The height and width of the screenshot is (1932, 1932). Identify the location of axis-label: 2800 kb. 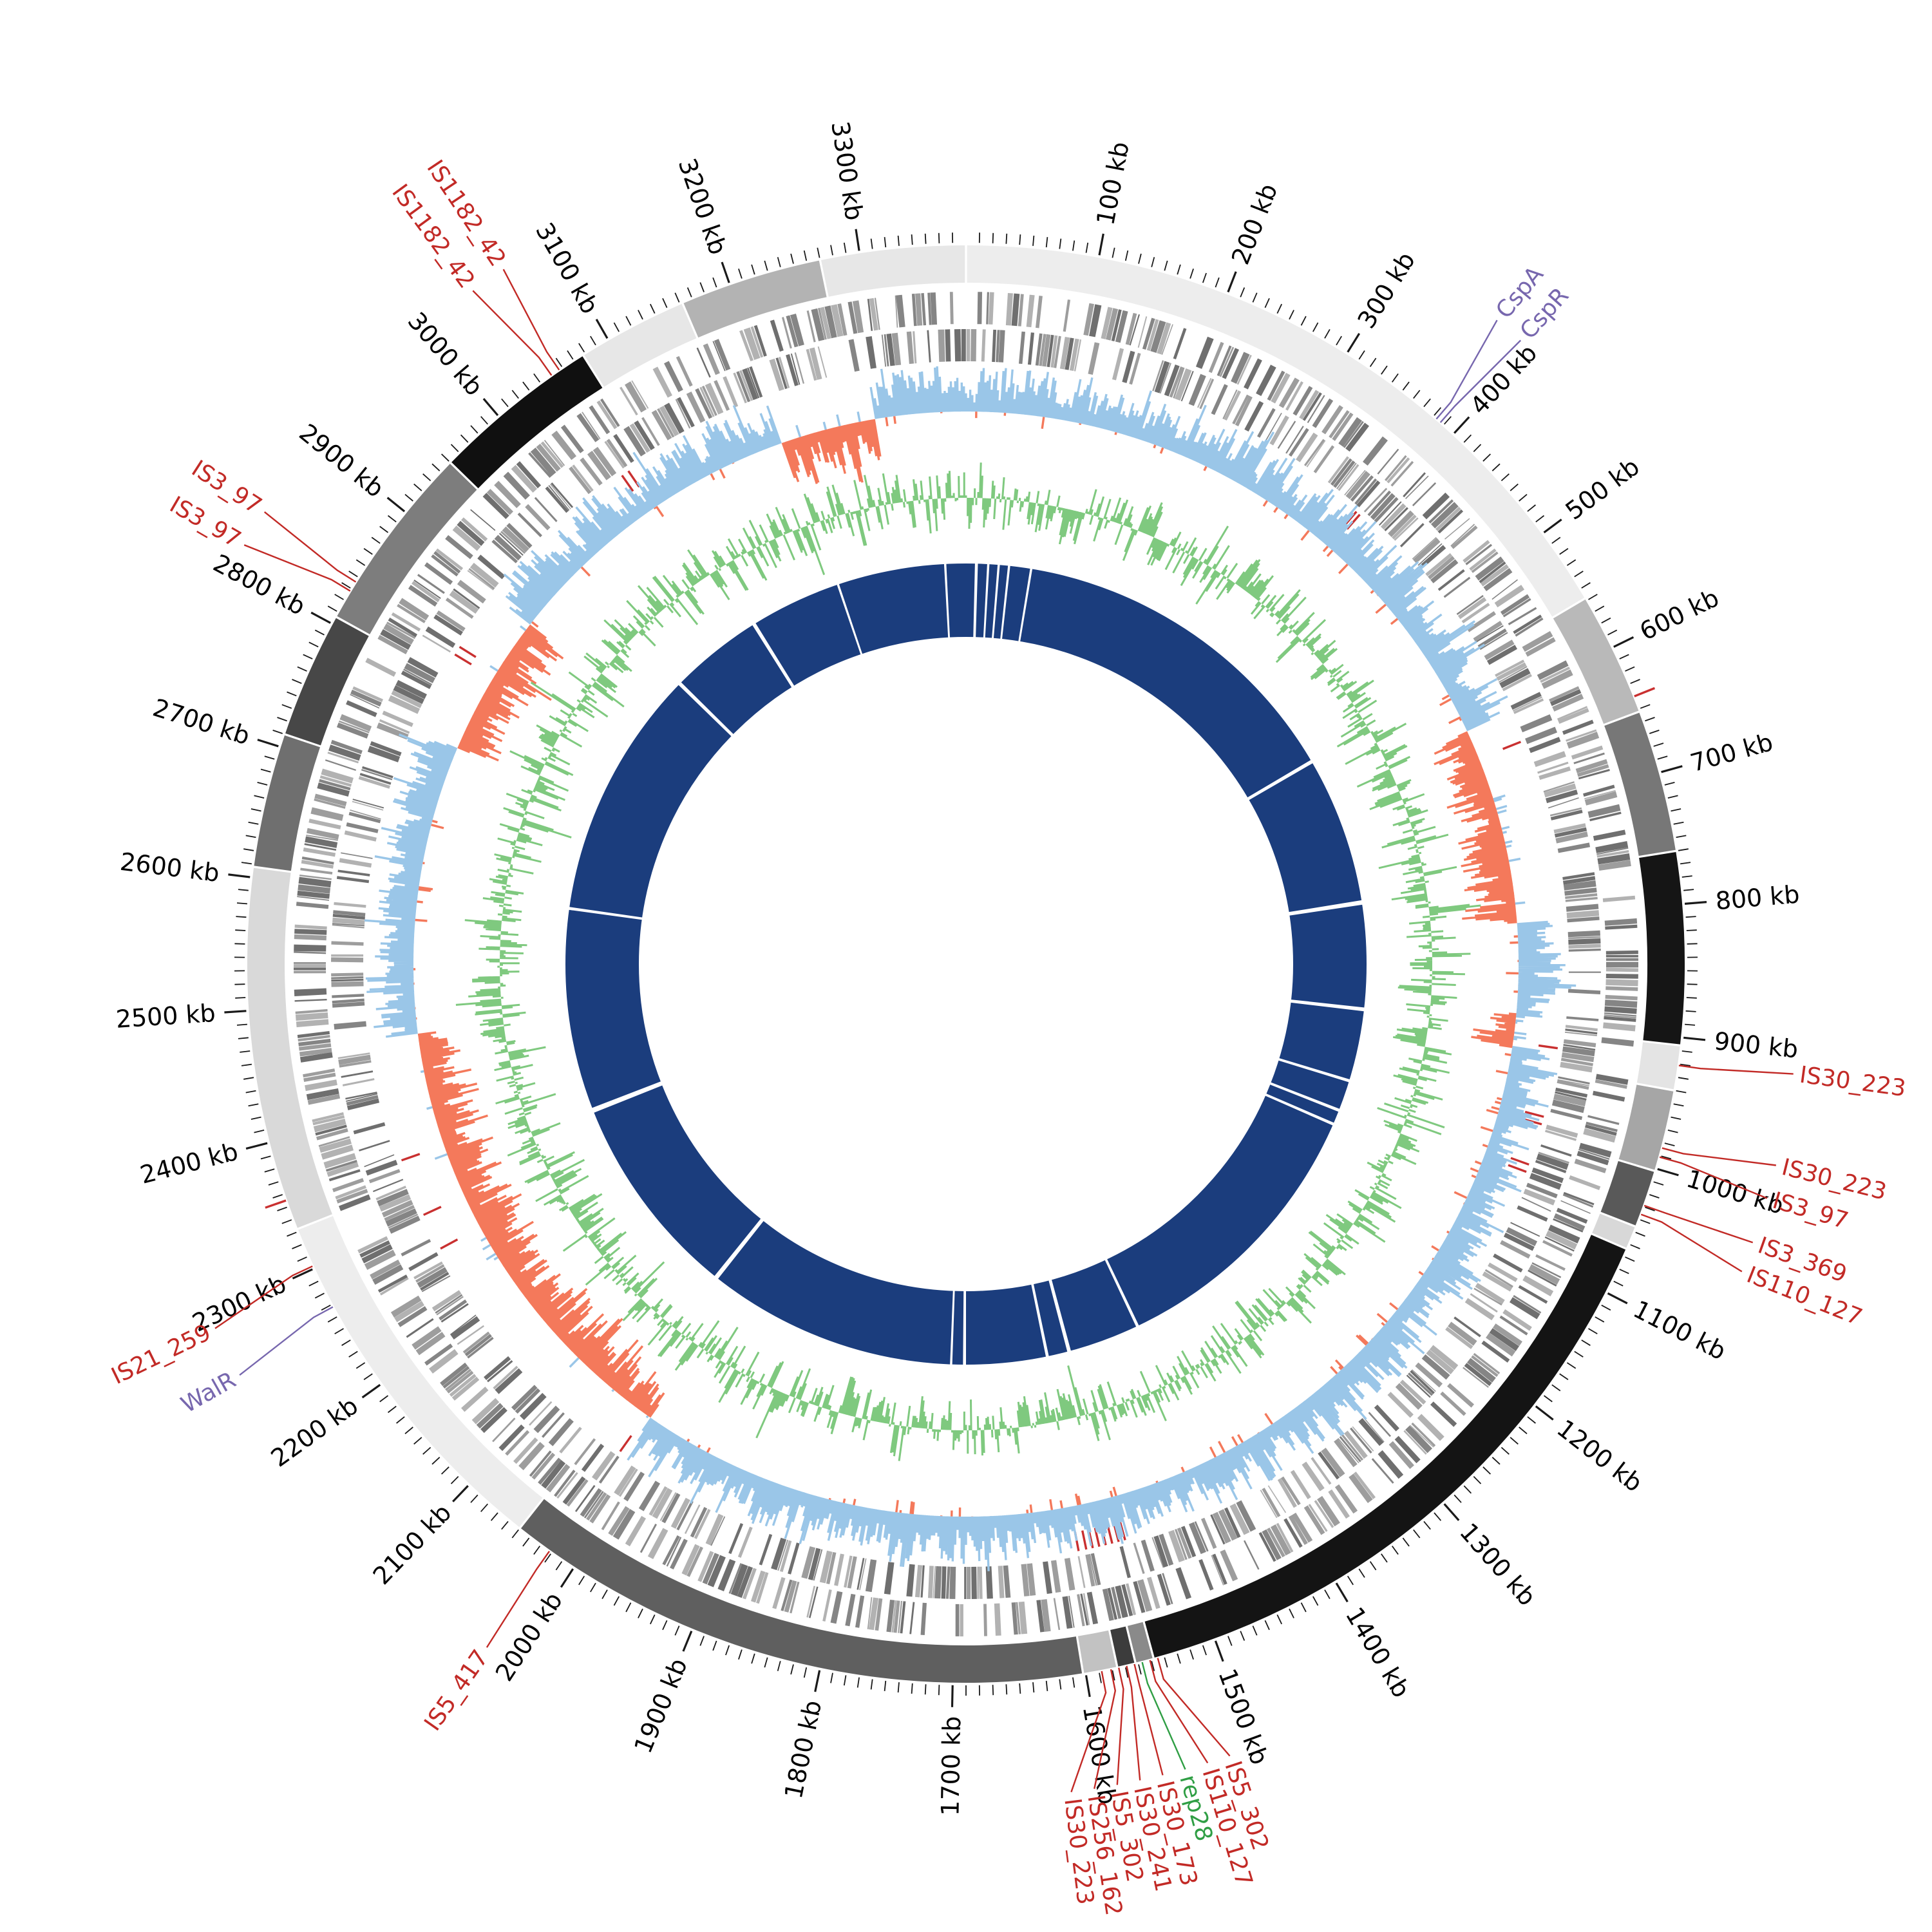
(259, 585).